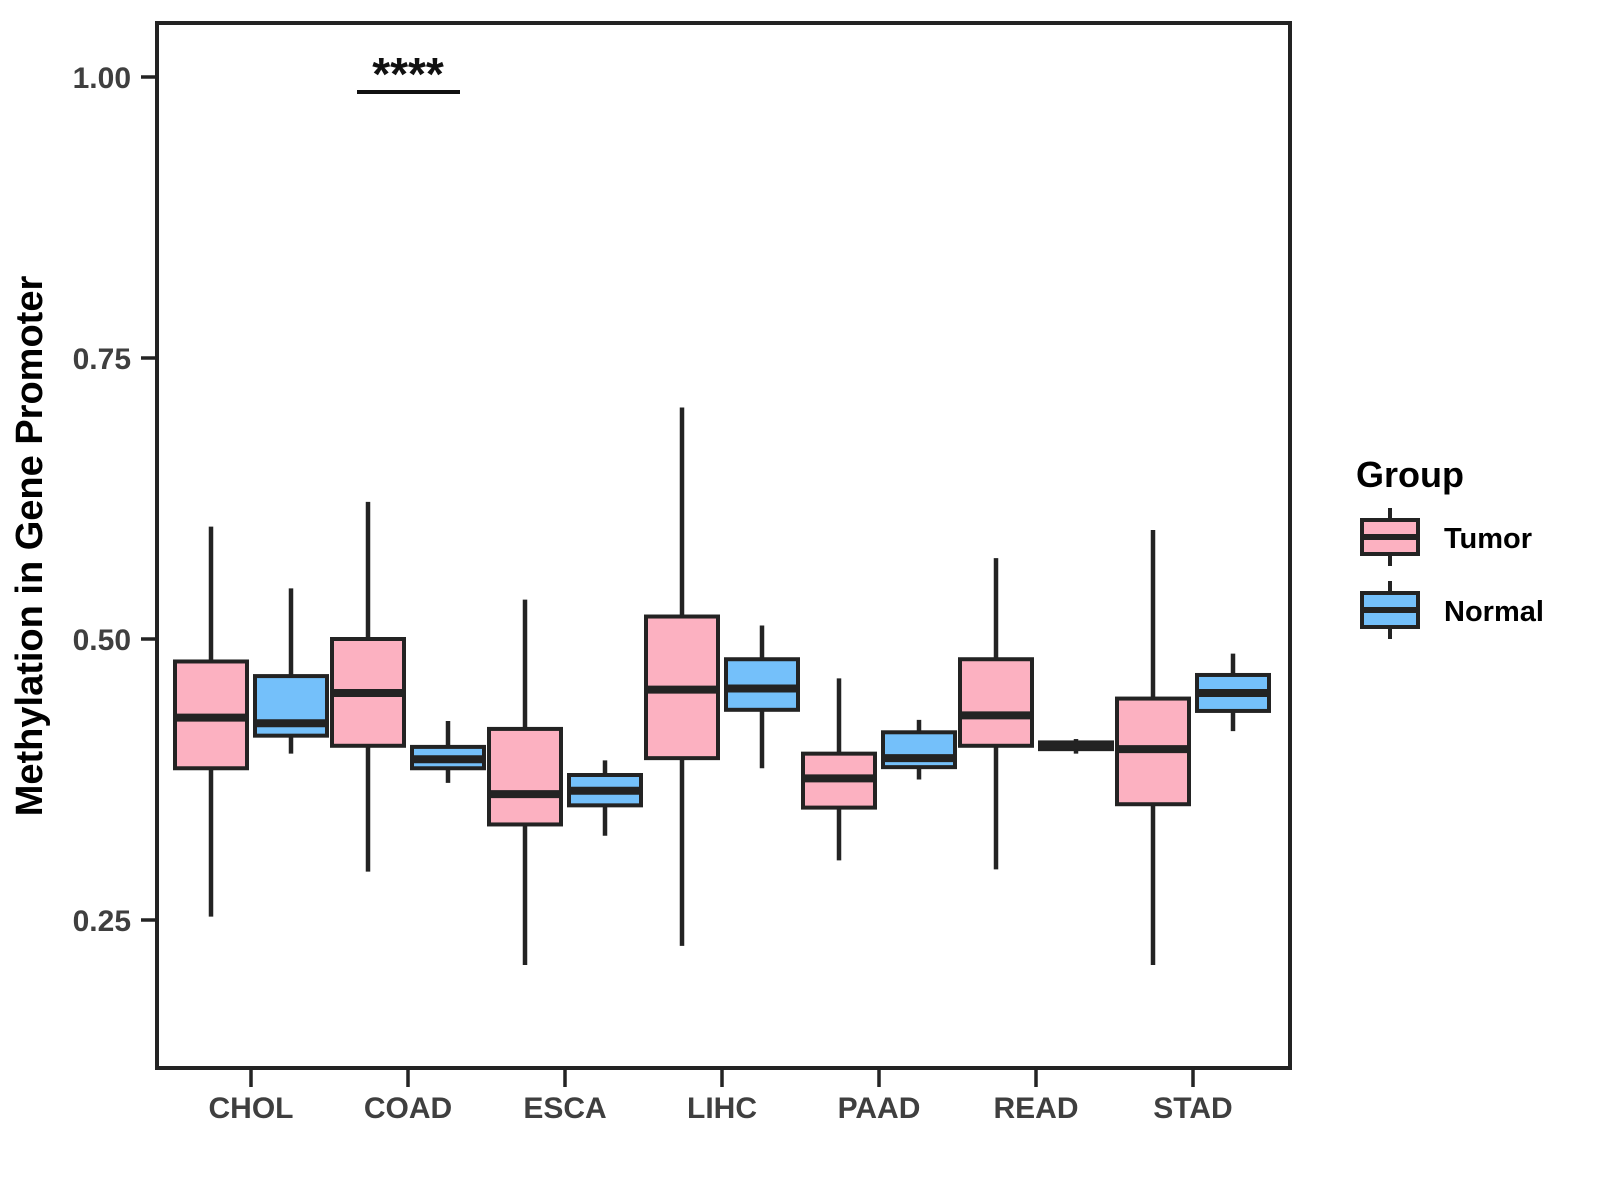 Image resolution: width=1600 pixels, height=1200 pixels. Describe the element at coordinates (1494, 612) in the screenshot. I see `legend-item-label-normal: Normal` at that location.